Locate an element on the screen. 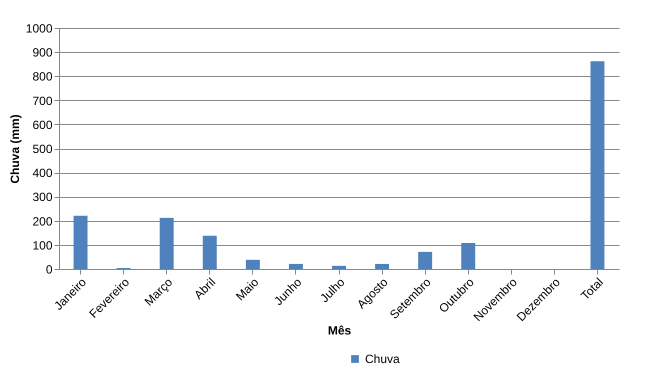 The image size is (663, 375). y-tick-label: 500 is located at coordinates (42, 149).